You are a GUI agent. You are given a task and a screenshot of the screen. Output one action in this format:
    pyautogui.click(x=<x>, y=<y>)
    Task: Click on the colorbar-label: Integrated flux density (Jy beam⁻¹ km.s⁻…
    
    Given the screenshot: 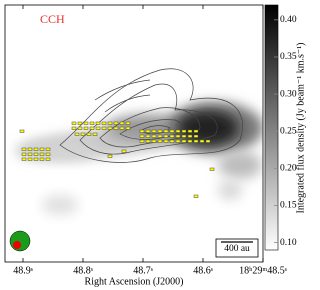 What is the action you would take?
    pyautogui.click(x=300, y=128)
    